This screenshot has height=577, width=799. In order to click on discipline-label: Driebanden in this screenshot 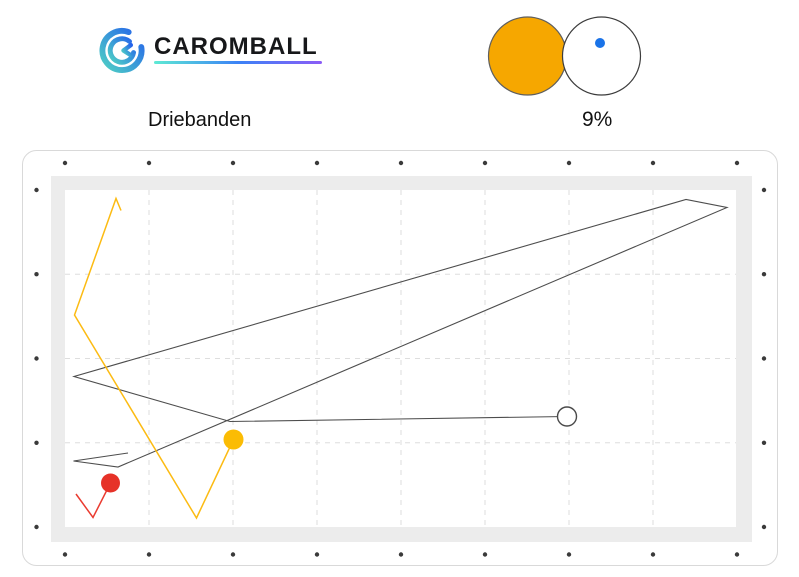, I will do `click(200, 120)`.